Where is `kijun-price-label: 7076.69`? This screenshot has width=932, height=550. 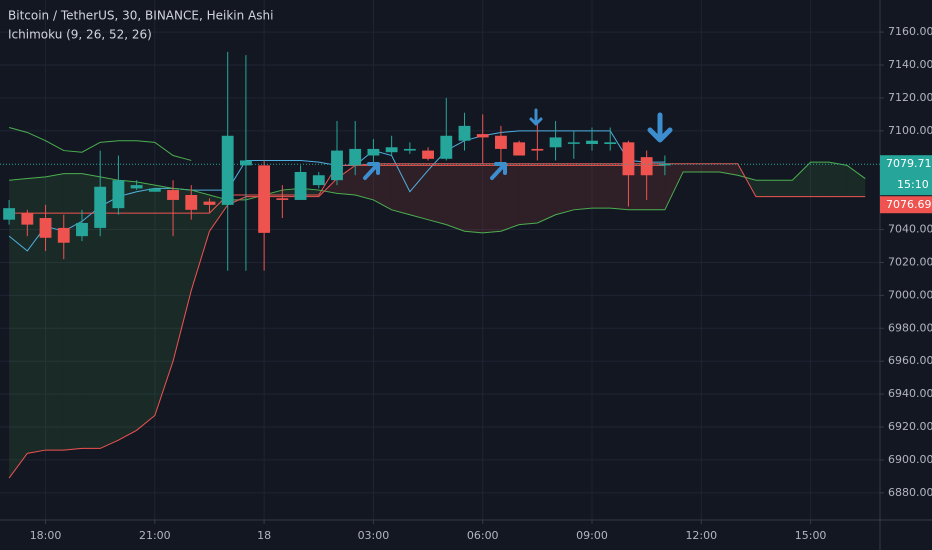
kijun-price-label: 7076.69 is located at coordinates (909, 204).